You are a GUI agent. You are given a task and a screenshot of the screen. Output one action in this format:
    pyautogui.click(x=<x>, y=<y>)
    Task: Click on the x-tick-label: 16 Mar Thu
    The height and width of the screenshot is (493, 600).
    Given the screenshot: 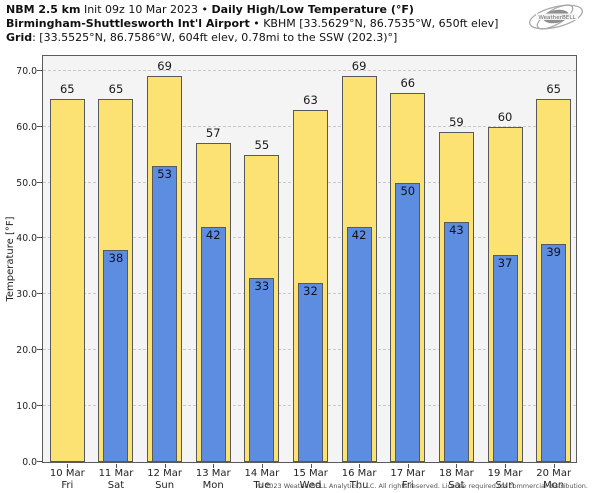 What is the action you would take?
    pyautogui.click(x=359, y=480)
    